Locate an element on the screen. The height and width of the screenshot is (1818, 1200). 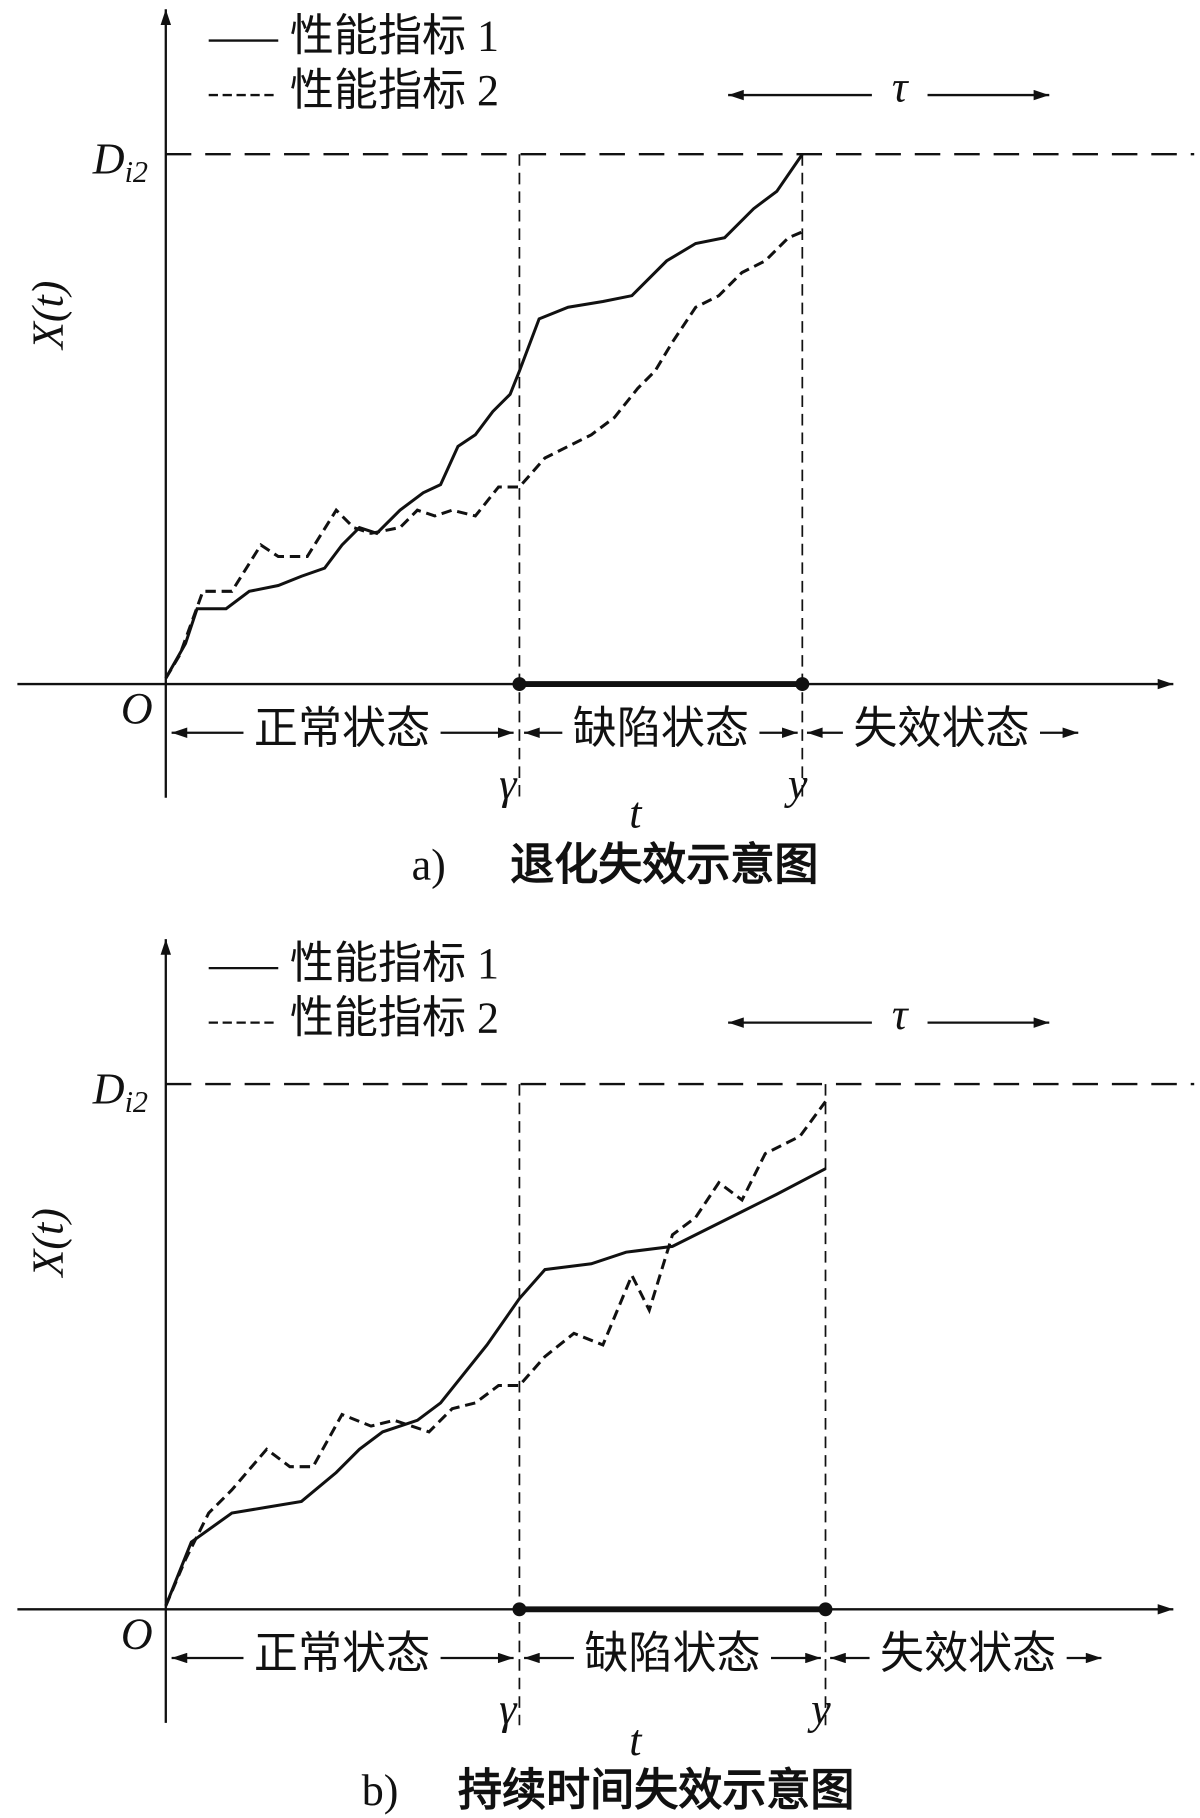
caption-label: a) is located at coordinates (429, 865).